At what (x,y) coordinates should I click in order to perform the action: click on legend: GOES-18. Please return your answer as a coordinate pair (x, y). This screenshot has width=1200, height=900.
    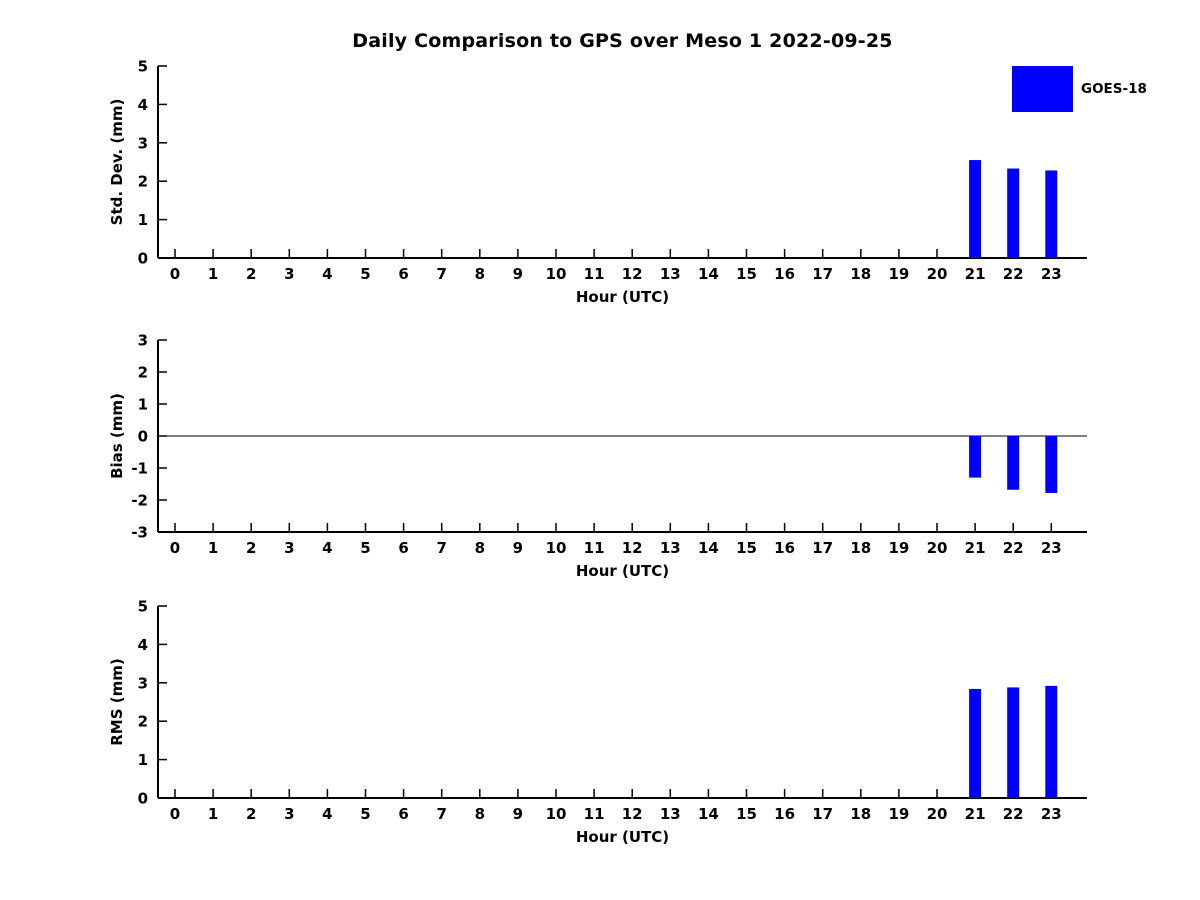
    Looking at the image, I should click on (1079, 89).